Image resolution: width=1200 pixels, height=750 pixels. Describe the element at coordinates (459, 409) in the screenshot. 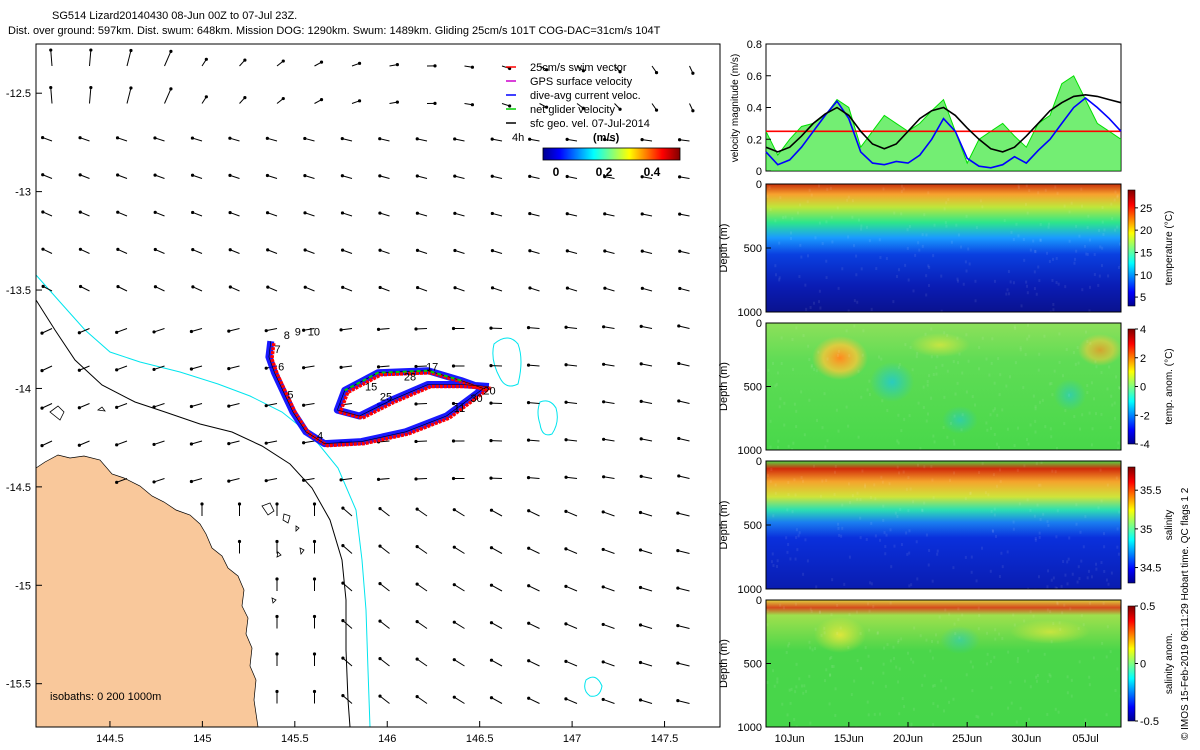

I see `track-day-label: 11` at that location.